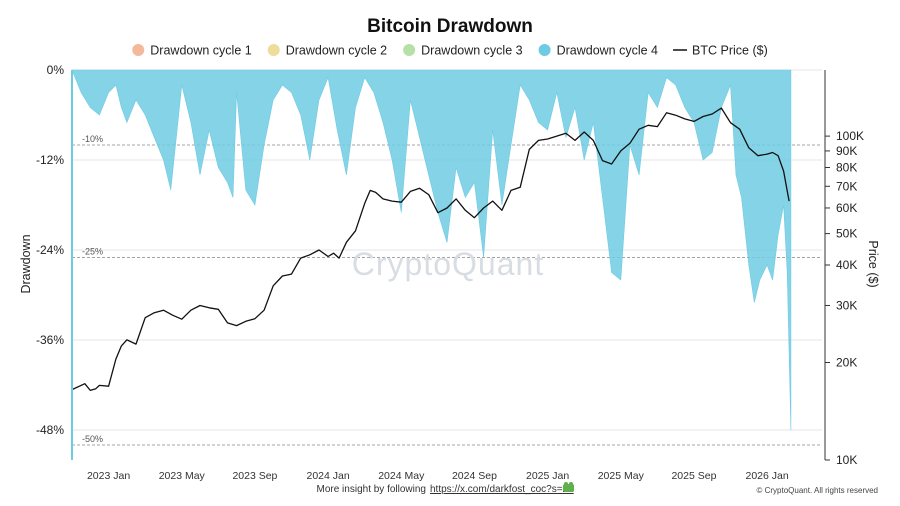  I want to click on legend-item-4: Drawdown cycle 4, so click(598, 51).